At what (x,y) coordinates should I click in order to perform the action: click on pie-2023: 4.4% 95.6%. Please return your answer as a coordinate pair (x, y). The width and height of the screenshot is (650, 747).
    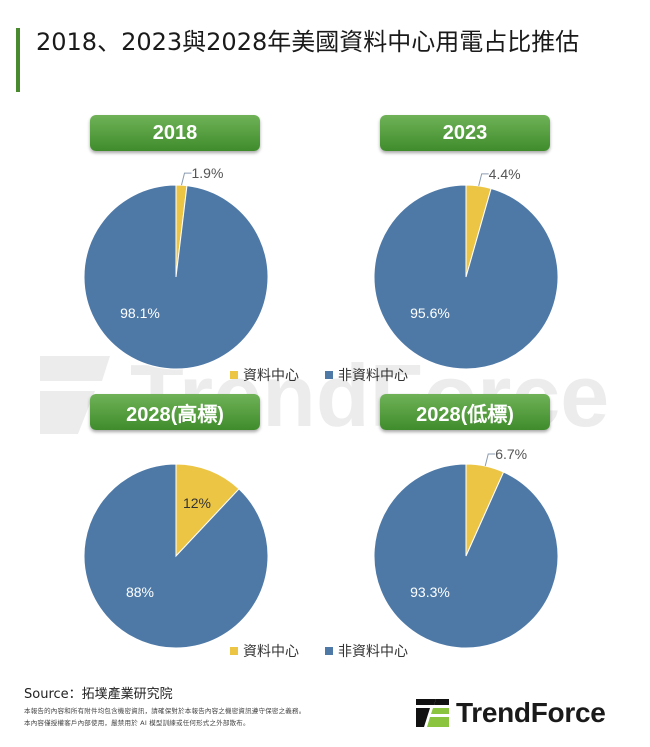
    Looking at the image, I should click on (466, 268).